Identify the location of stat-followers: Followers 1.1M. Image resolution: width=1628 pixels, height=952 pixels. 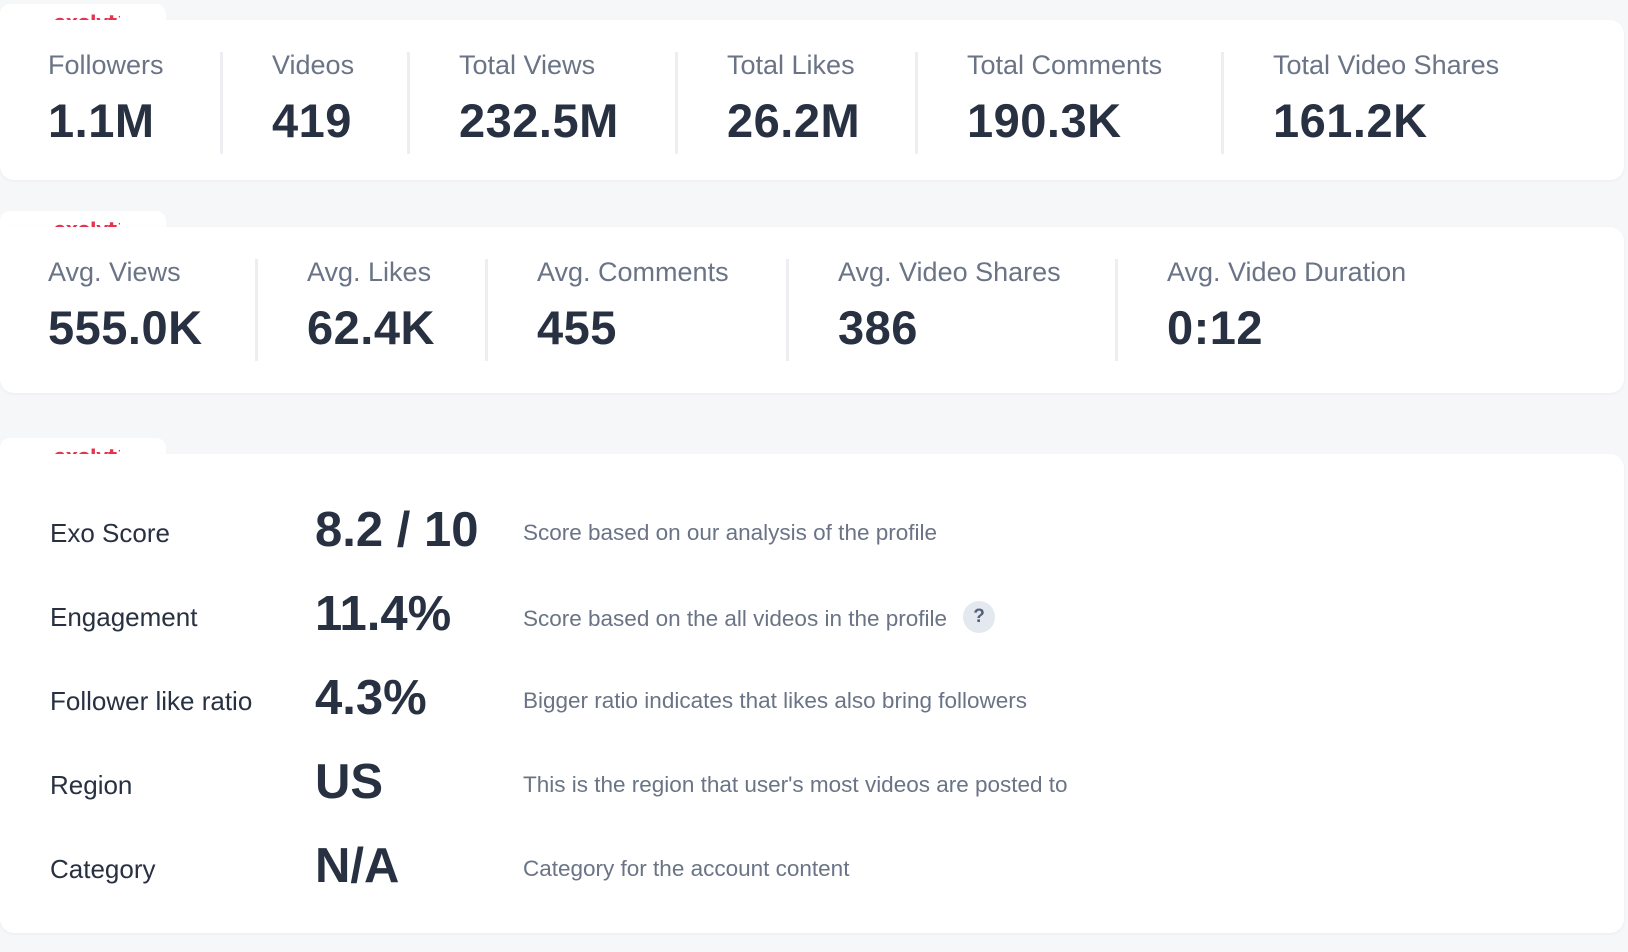
(106, 99).